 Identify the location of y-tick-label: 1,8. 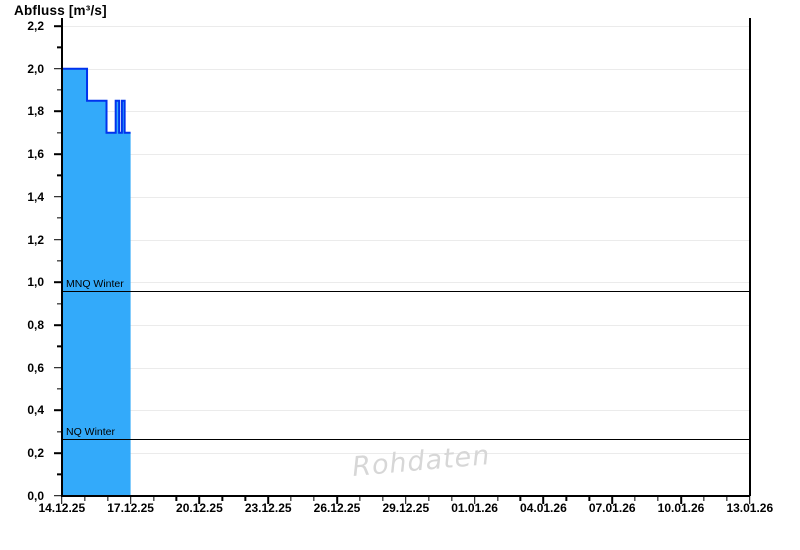
(35, 111).